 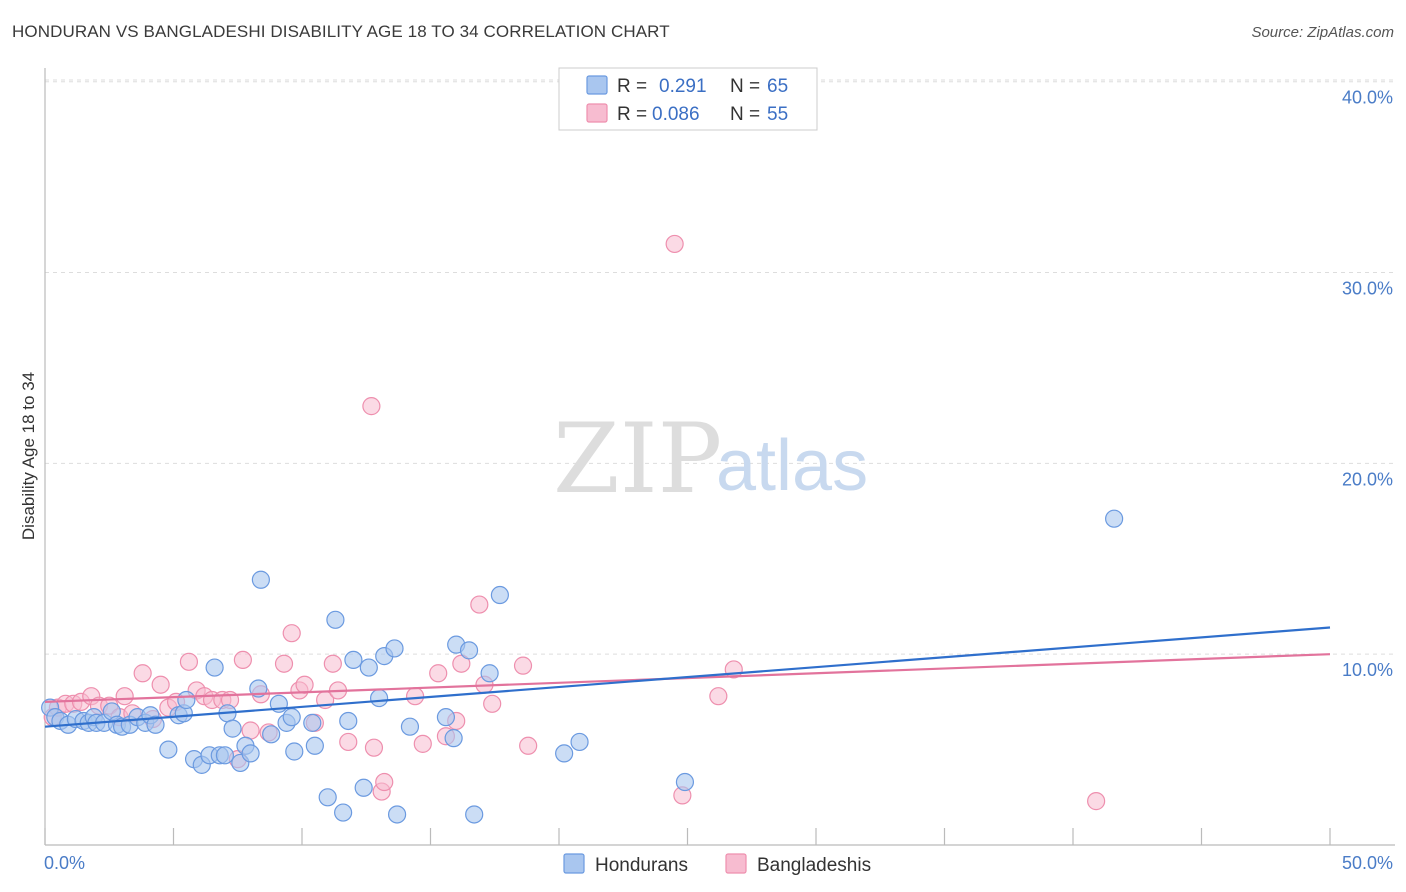 What do you see at coordinates (792, 466) in the screenshot?
I see `watermark-atlas: atlas` at bounding box center [792, 466].